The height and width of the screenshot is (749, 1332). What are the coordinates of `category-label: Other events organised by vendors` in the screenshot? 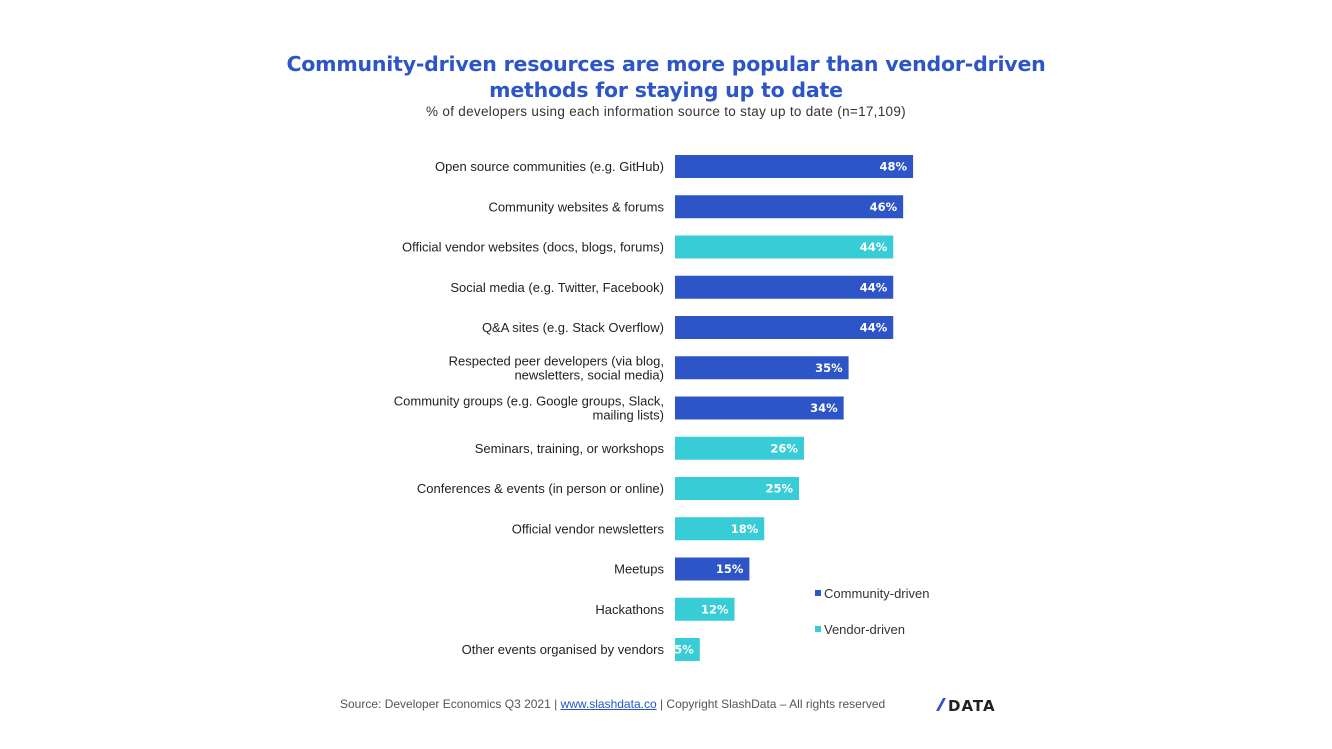 It's located at (563, 649).